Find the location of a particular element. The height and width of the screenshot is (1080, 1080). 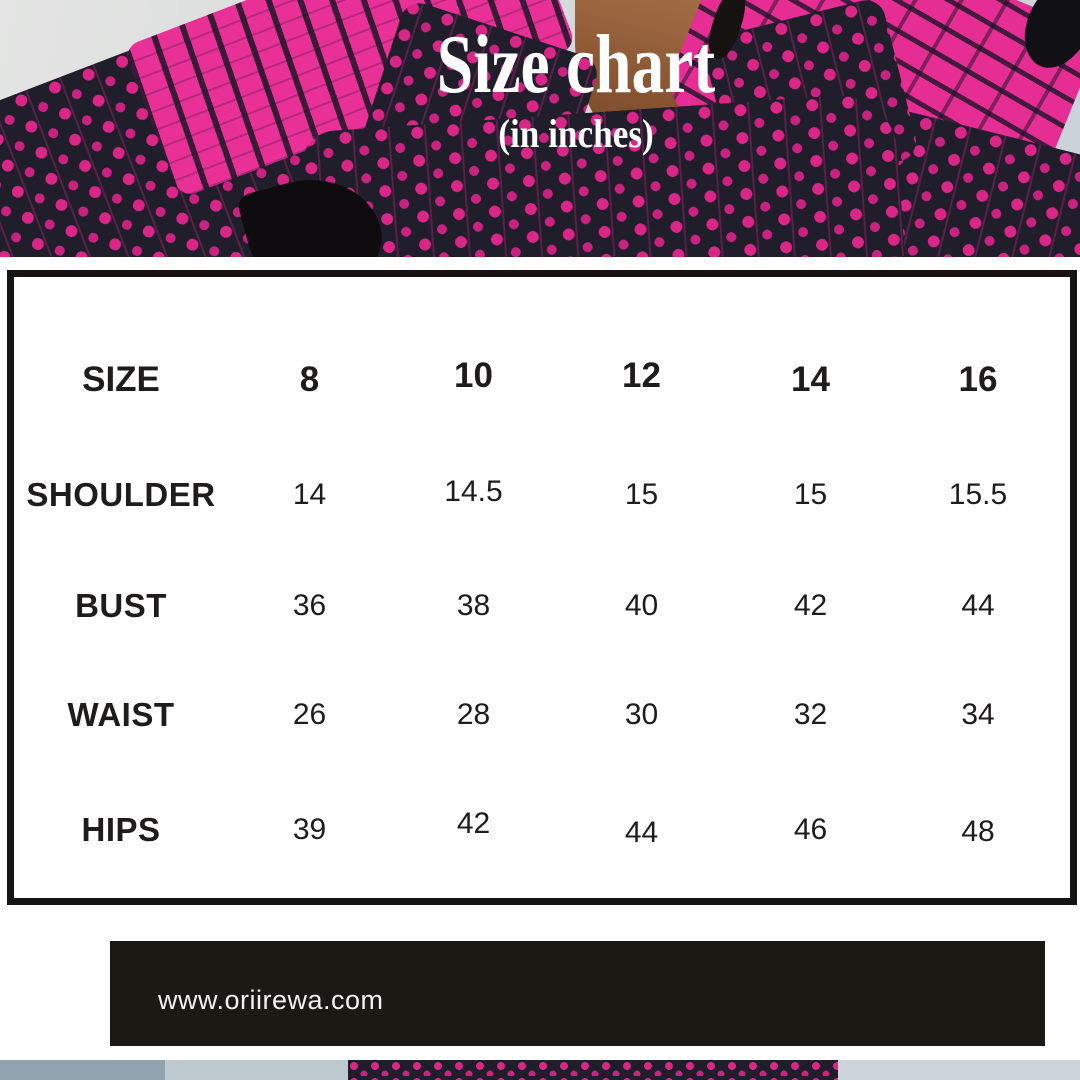

size-column-header: 14 is located at coordinates (810, 379).